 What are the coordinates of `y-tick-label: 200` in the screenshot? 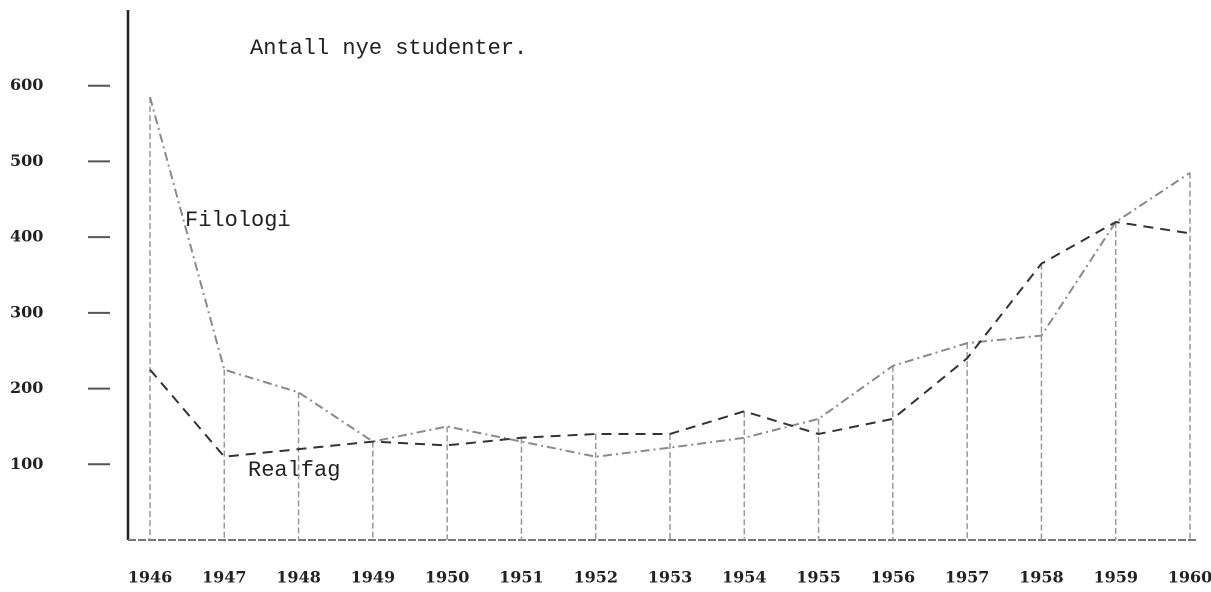 It's located at (26, 387).